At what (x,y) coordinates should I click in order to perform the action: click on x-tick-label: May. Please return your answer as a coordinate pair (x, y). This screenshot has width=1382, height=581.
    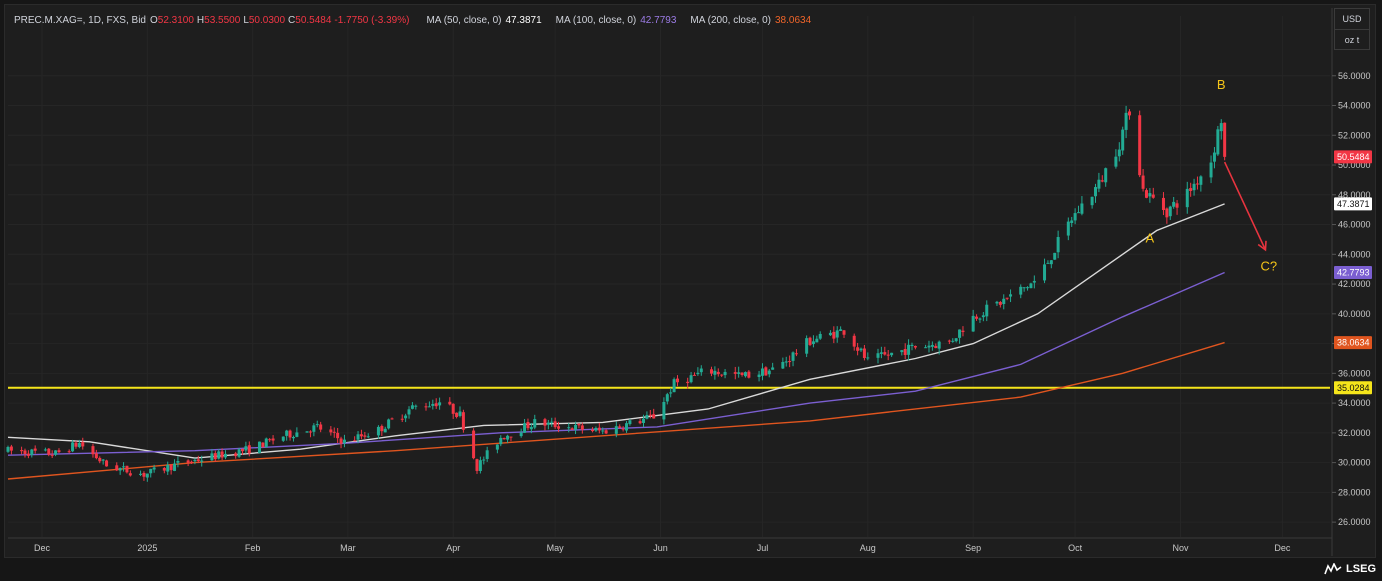
    Looking at the image, I should click on (556, 548).